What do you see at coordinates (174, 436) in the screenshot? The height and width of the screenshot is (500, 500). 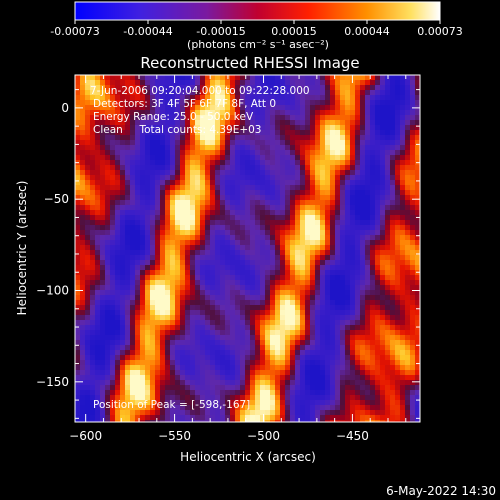 I see `x-tick-label: −550` at bounding box center [174, 436].